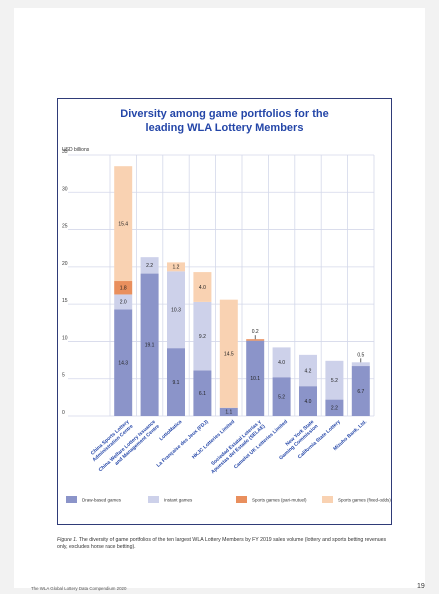 The image size is (439, 594). I want to click on data-label: 4.2, so click(308, 371).